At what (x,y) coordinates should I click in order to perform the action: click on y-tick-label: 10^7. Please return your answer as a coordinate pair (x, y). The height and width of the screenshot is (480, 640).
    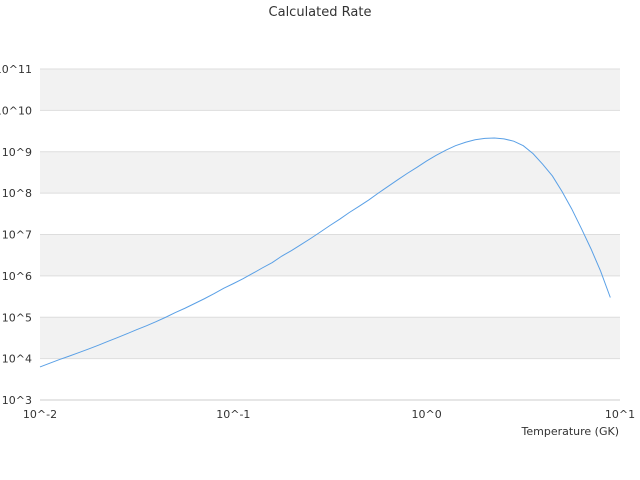
    Looking at the image, I should click on (17, 235).